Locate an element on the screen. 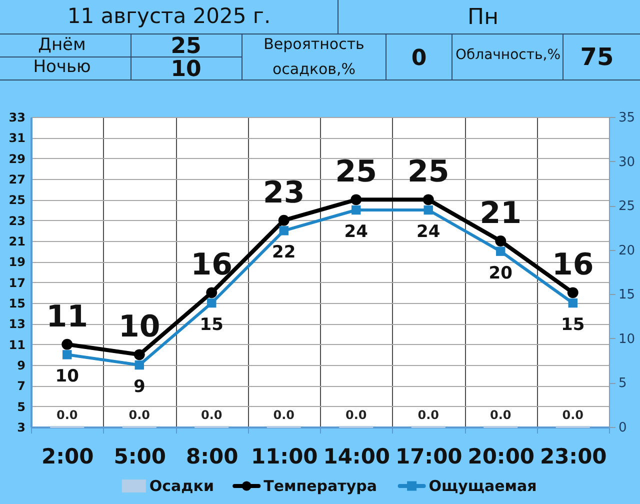 This screenshot has width=640, height=504. y2-tick-label: 25 is located at coordinates (627, 206).